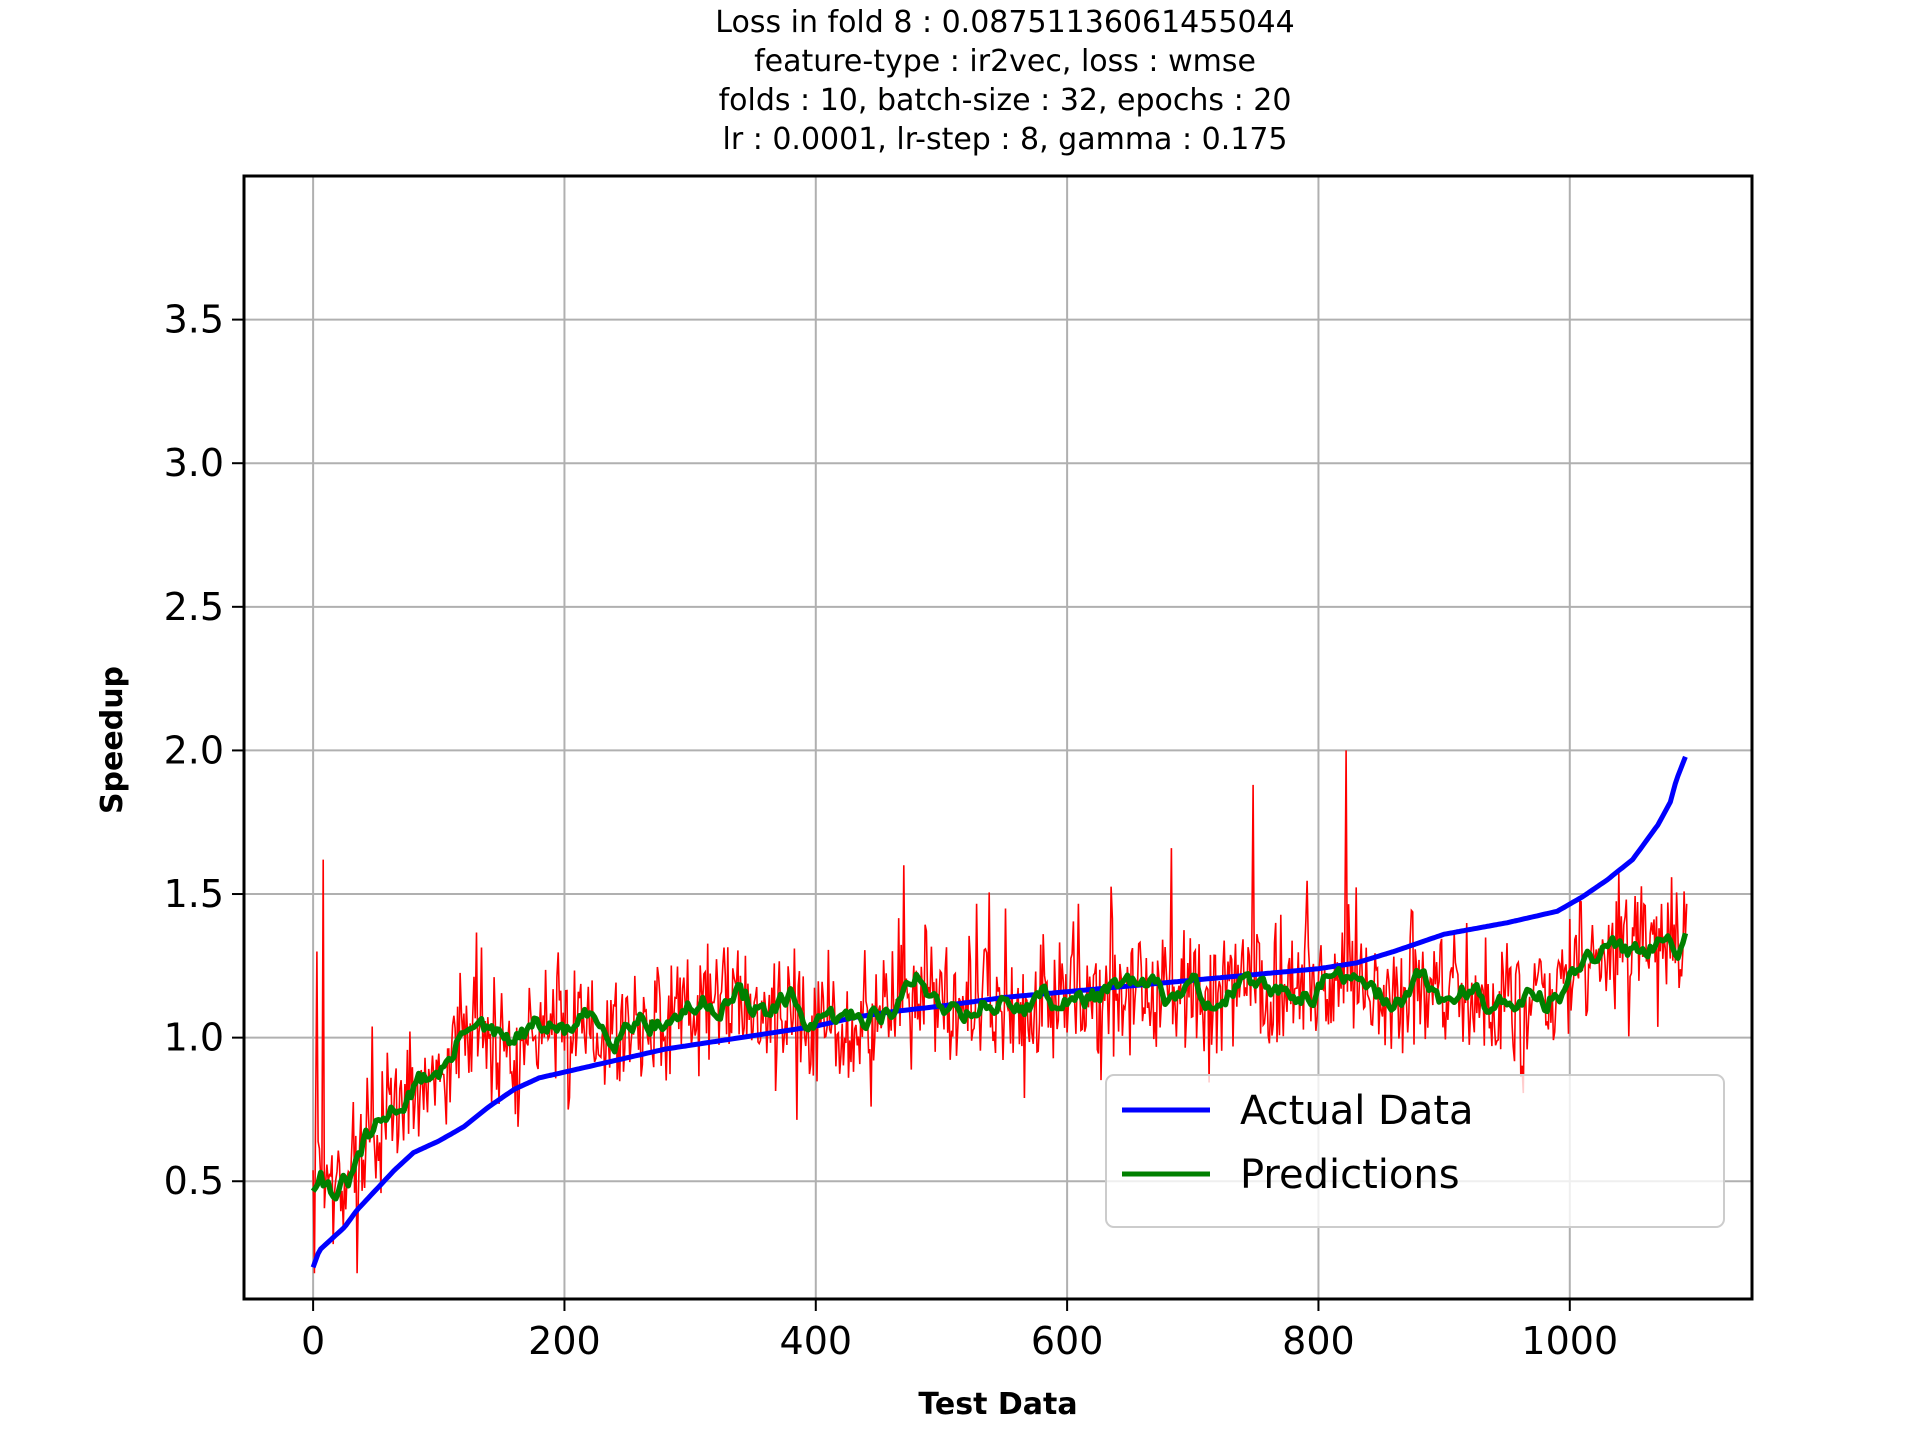 This screenshot has height=1440, width=1920. I want to click on x-tick-label: 400, so click(816, 1341).